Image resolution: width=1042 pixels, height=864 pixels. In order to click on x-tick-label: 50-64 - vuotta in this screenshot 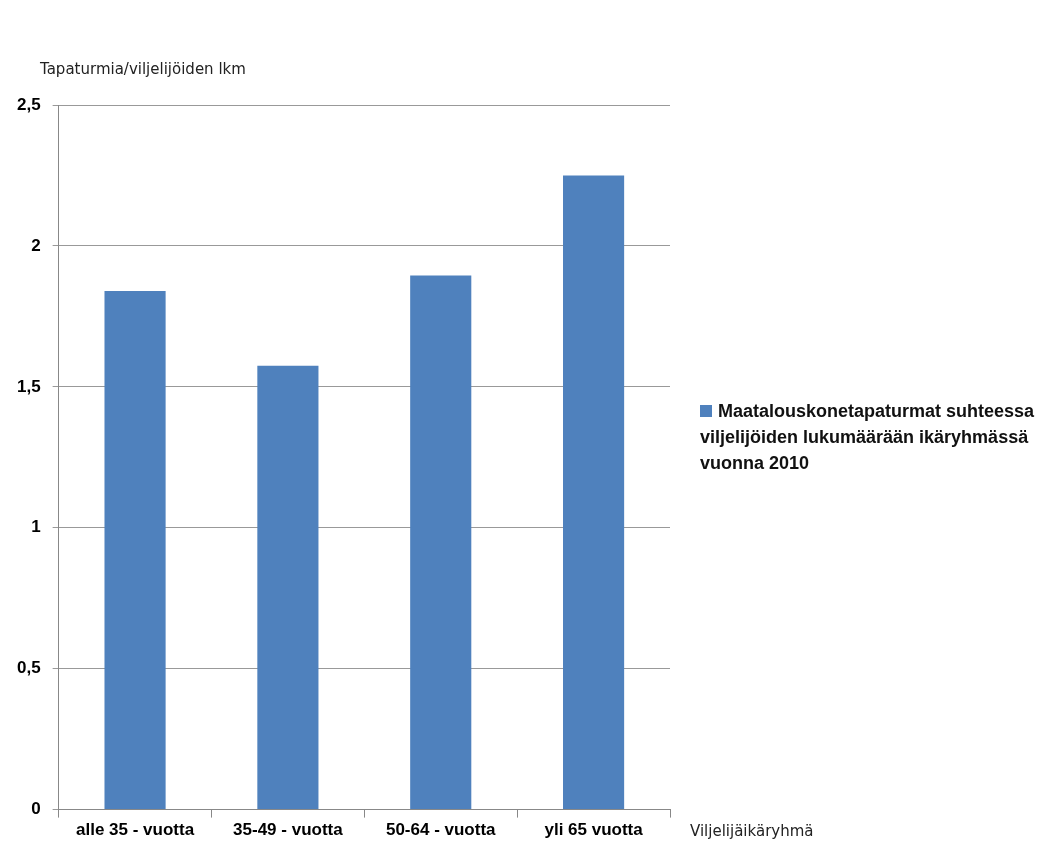, I will do `click(441, 830)`.